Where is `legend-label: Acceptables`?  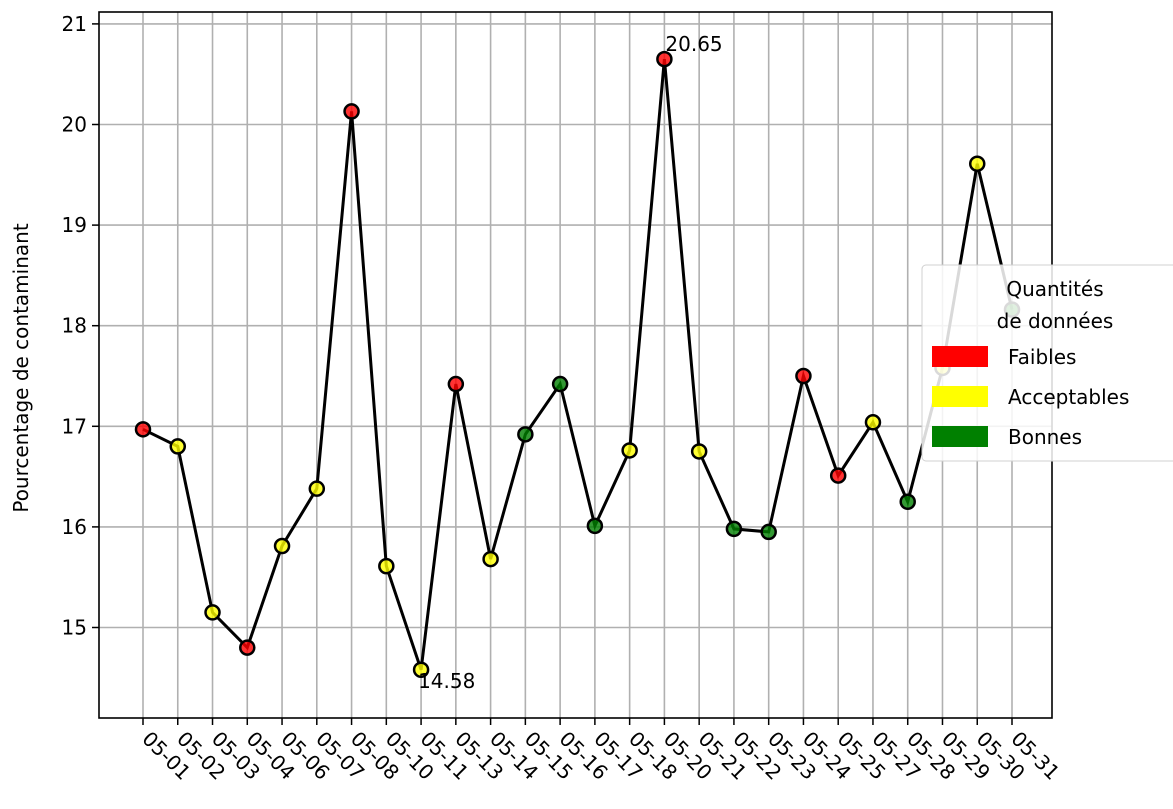
legend-label: Acceptables is located at coordinates (1068, 397).